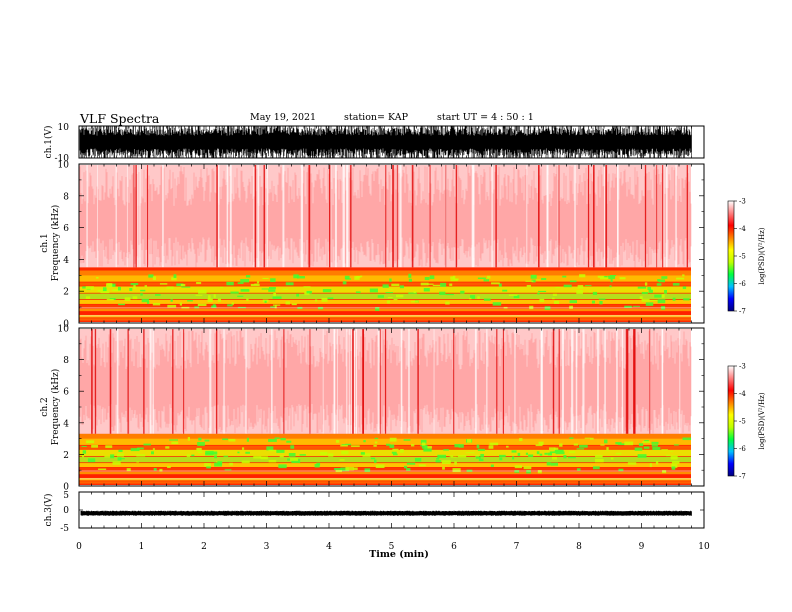  I want to click on ch1-spec-ytick-label: 4, so click(66, 261).